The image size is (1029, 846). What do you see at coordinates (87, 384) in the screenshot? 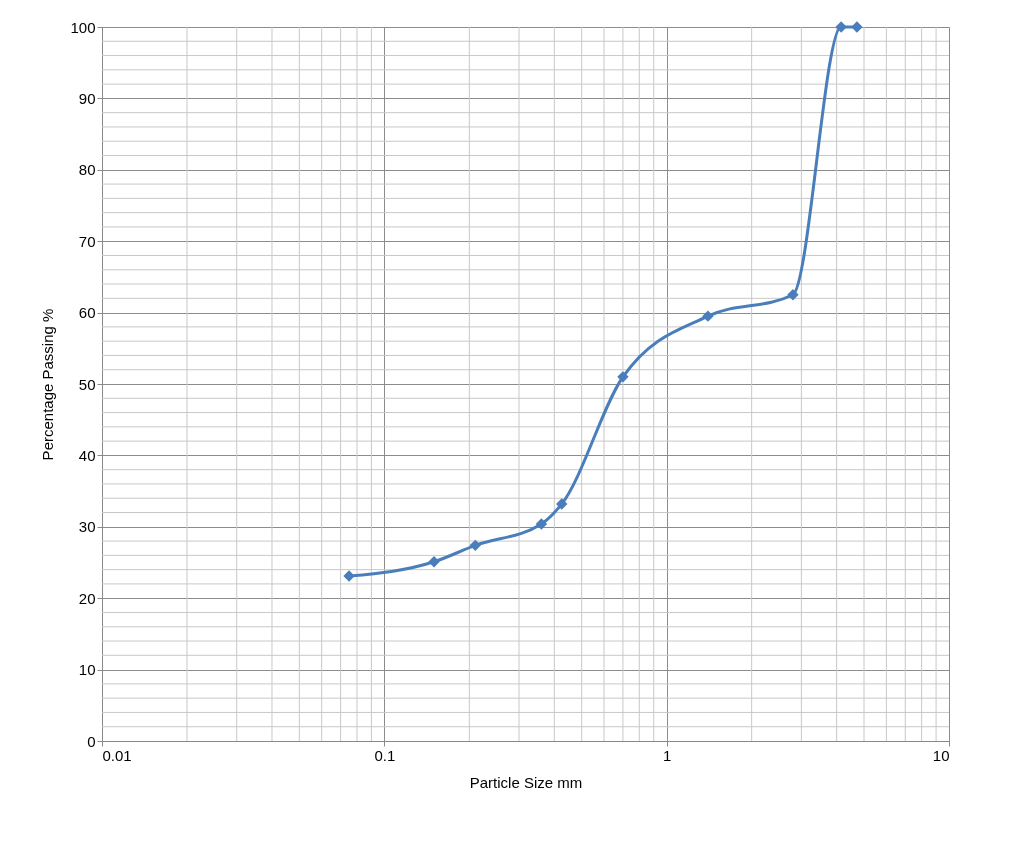
I see `y-tick-label: 50` at bounding box center [87, 384].